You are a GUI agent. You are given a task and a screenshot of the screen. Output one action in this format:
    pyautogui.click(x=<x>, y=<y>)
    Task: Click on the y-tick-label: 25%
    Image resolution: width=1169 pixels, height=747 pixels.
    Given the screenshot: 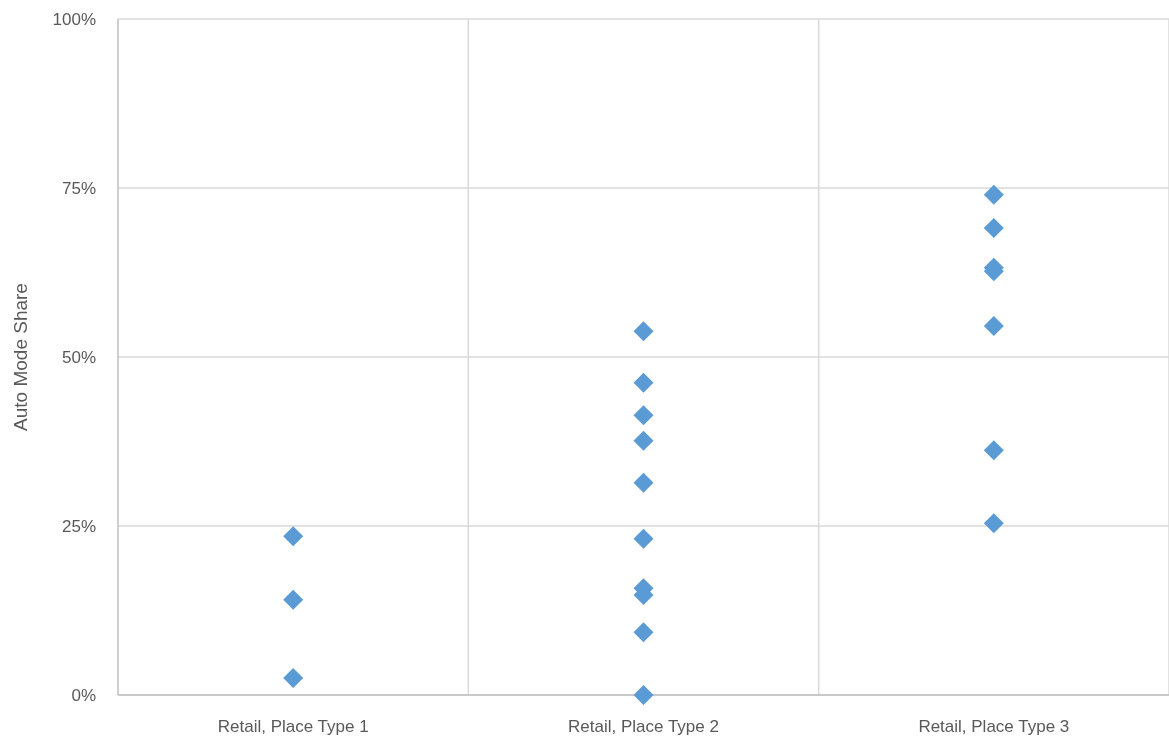 What is the action you would take?
    pyautogui.click(x=78, y=526)
    